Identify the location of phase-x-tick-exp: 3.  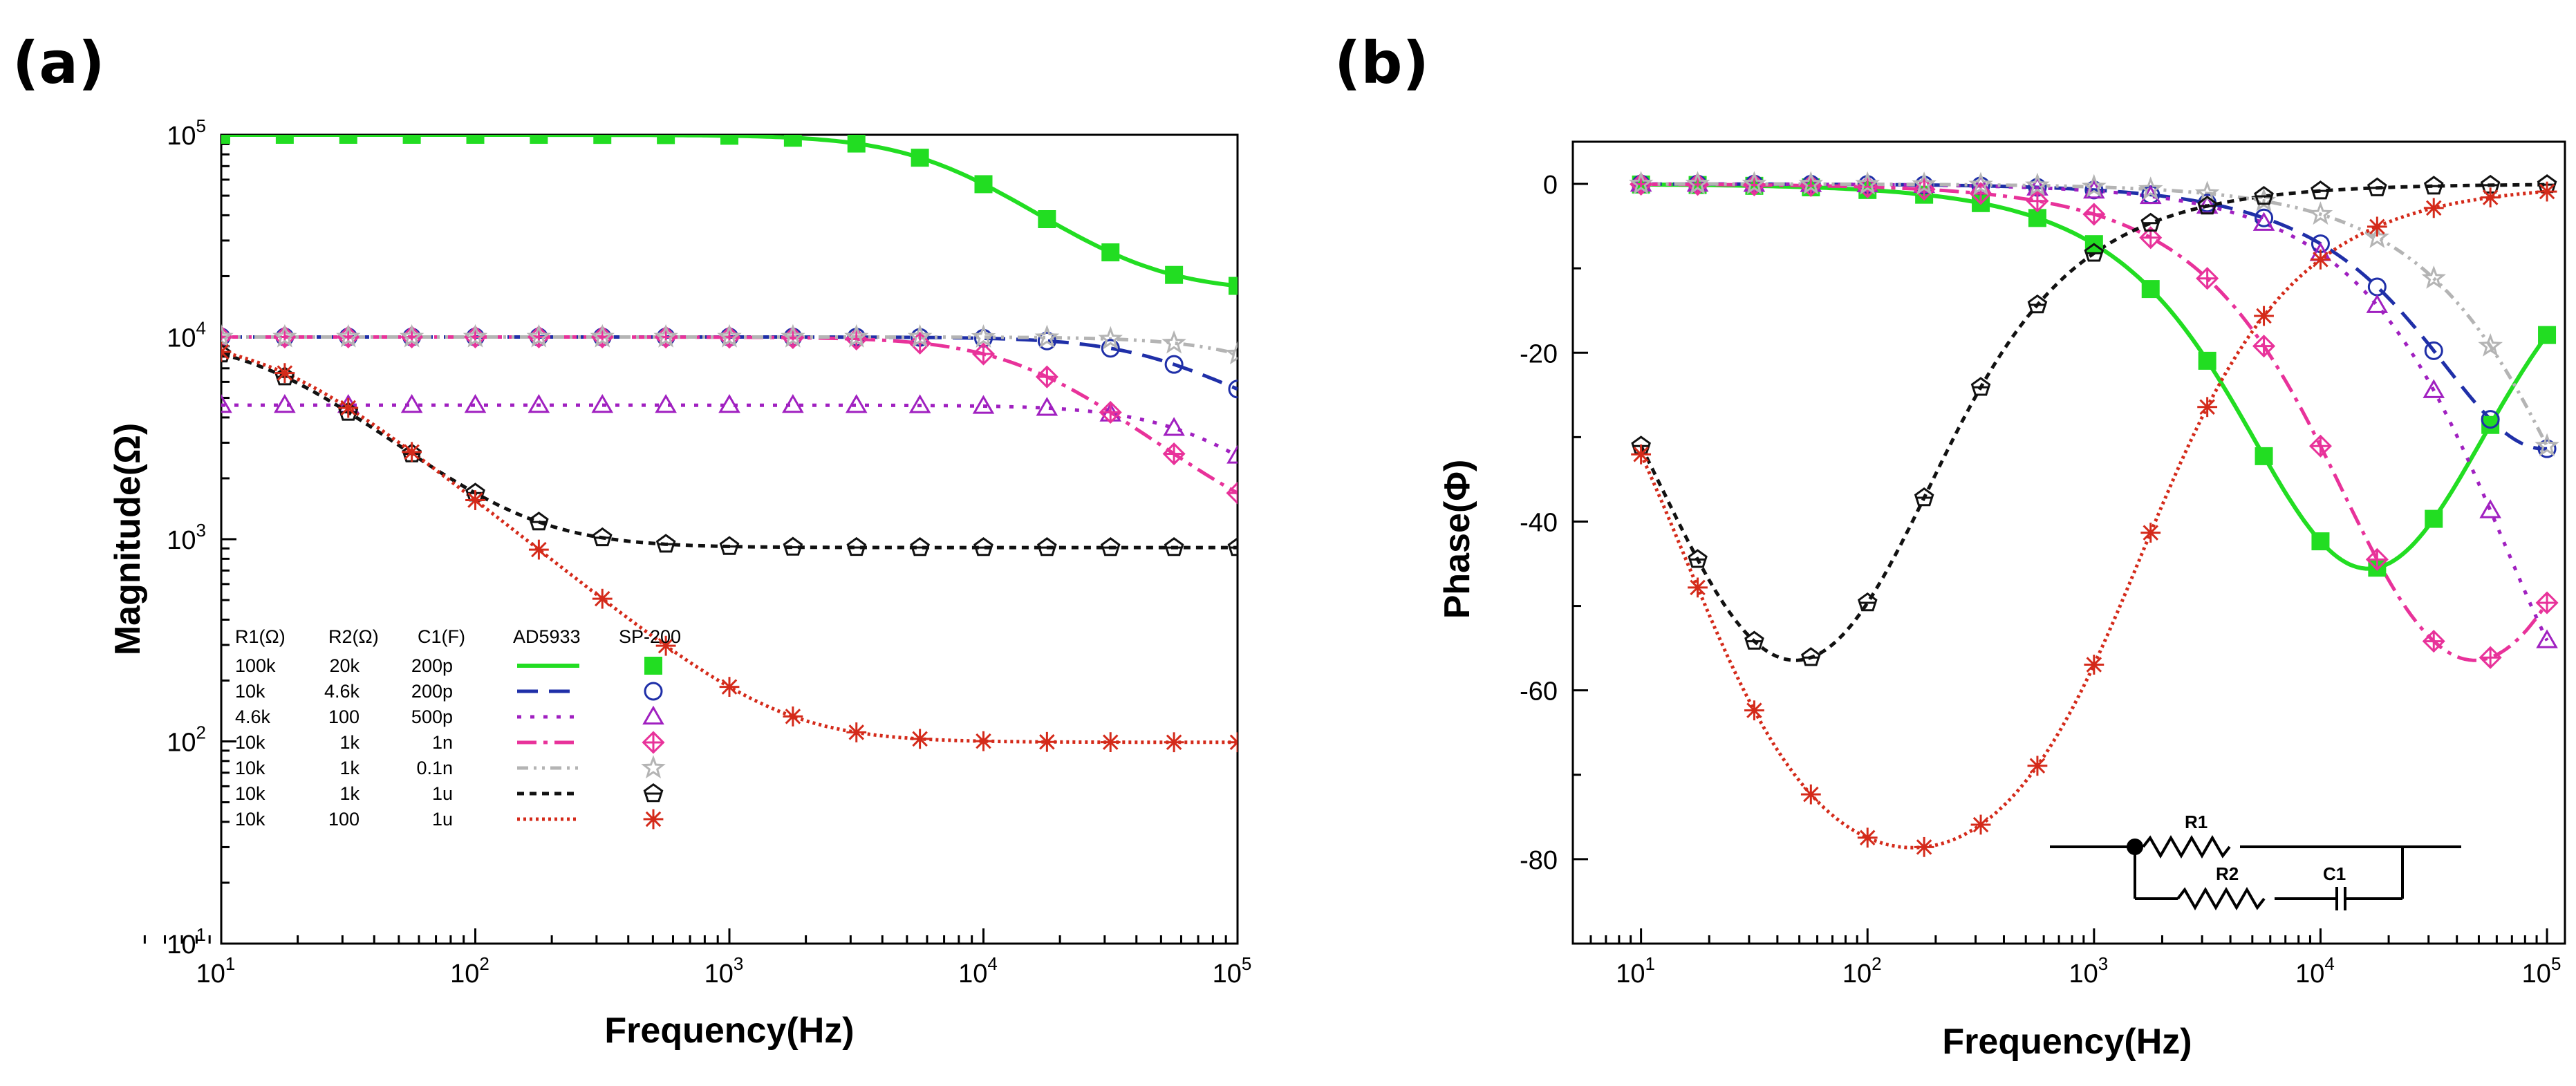
(2103, 963).